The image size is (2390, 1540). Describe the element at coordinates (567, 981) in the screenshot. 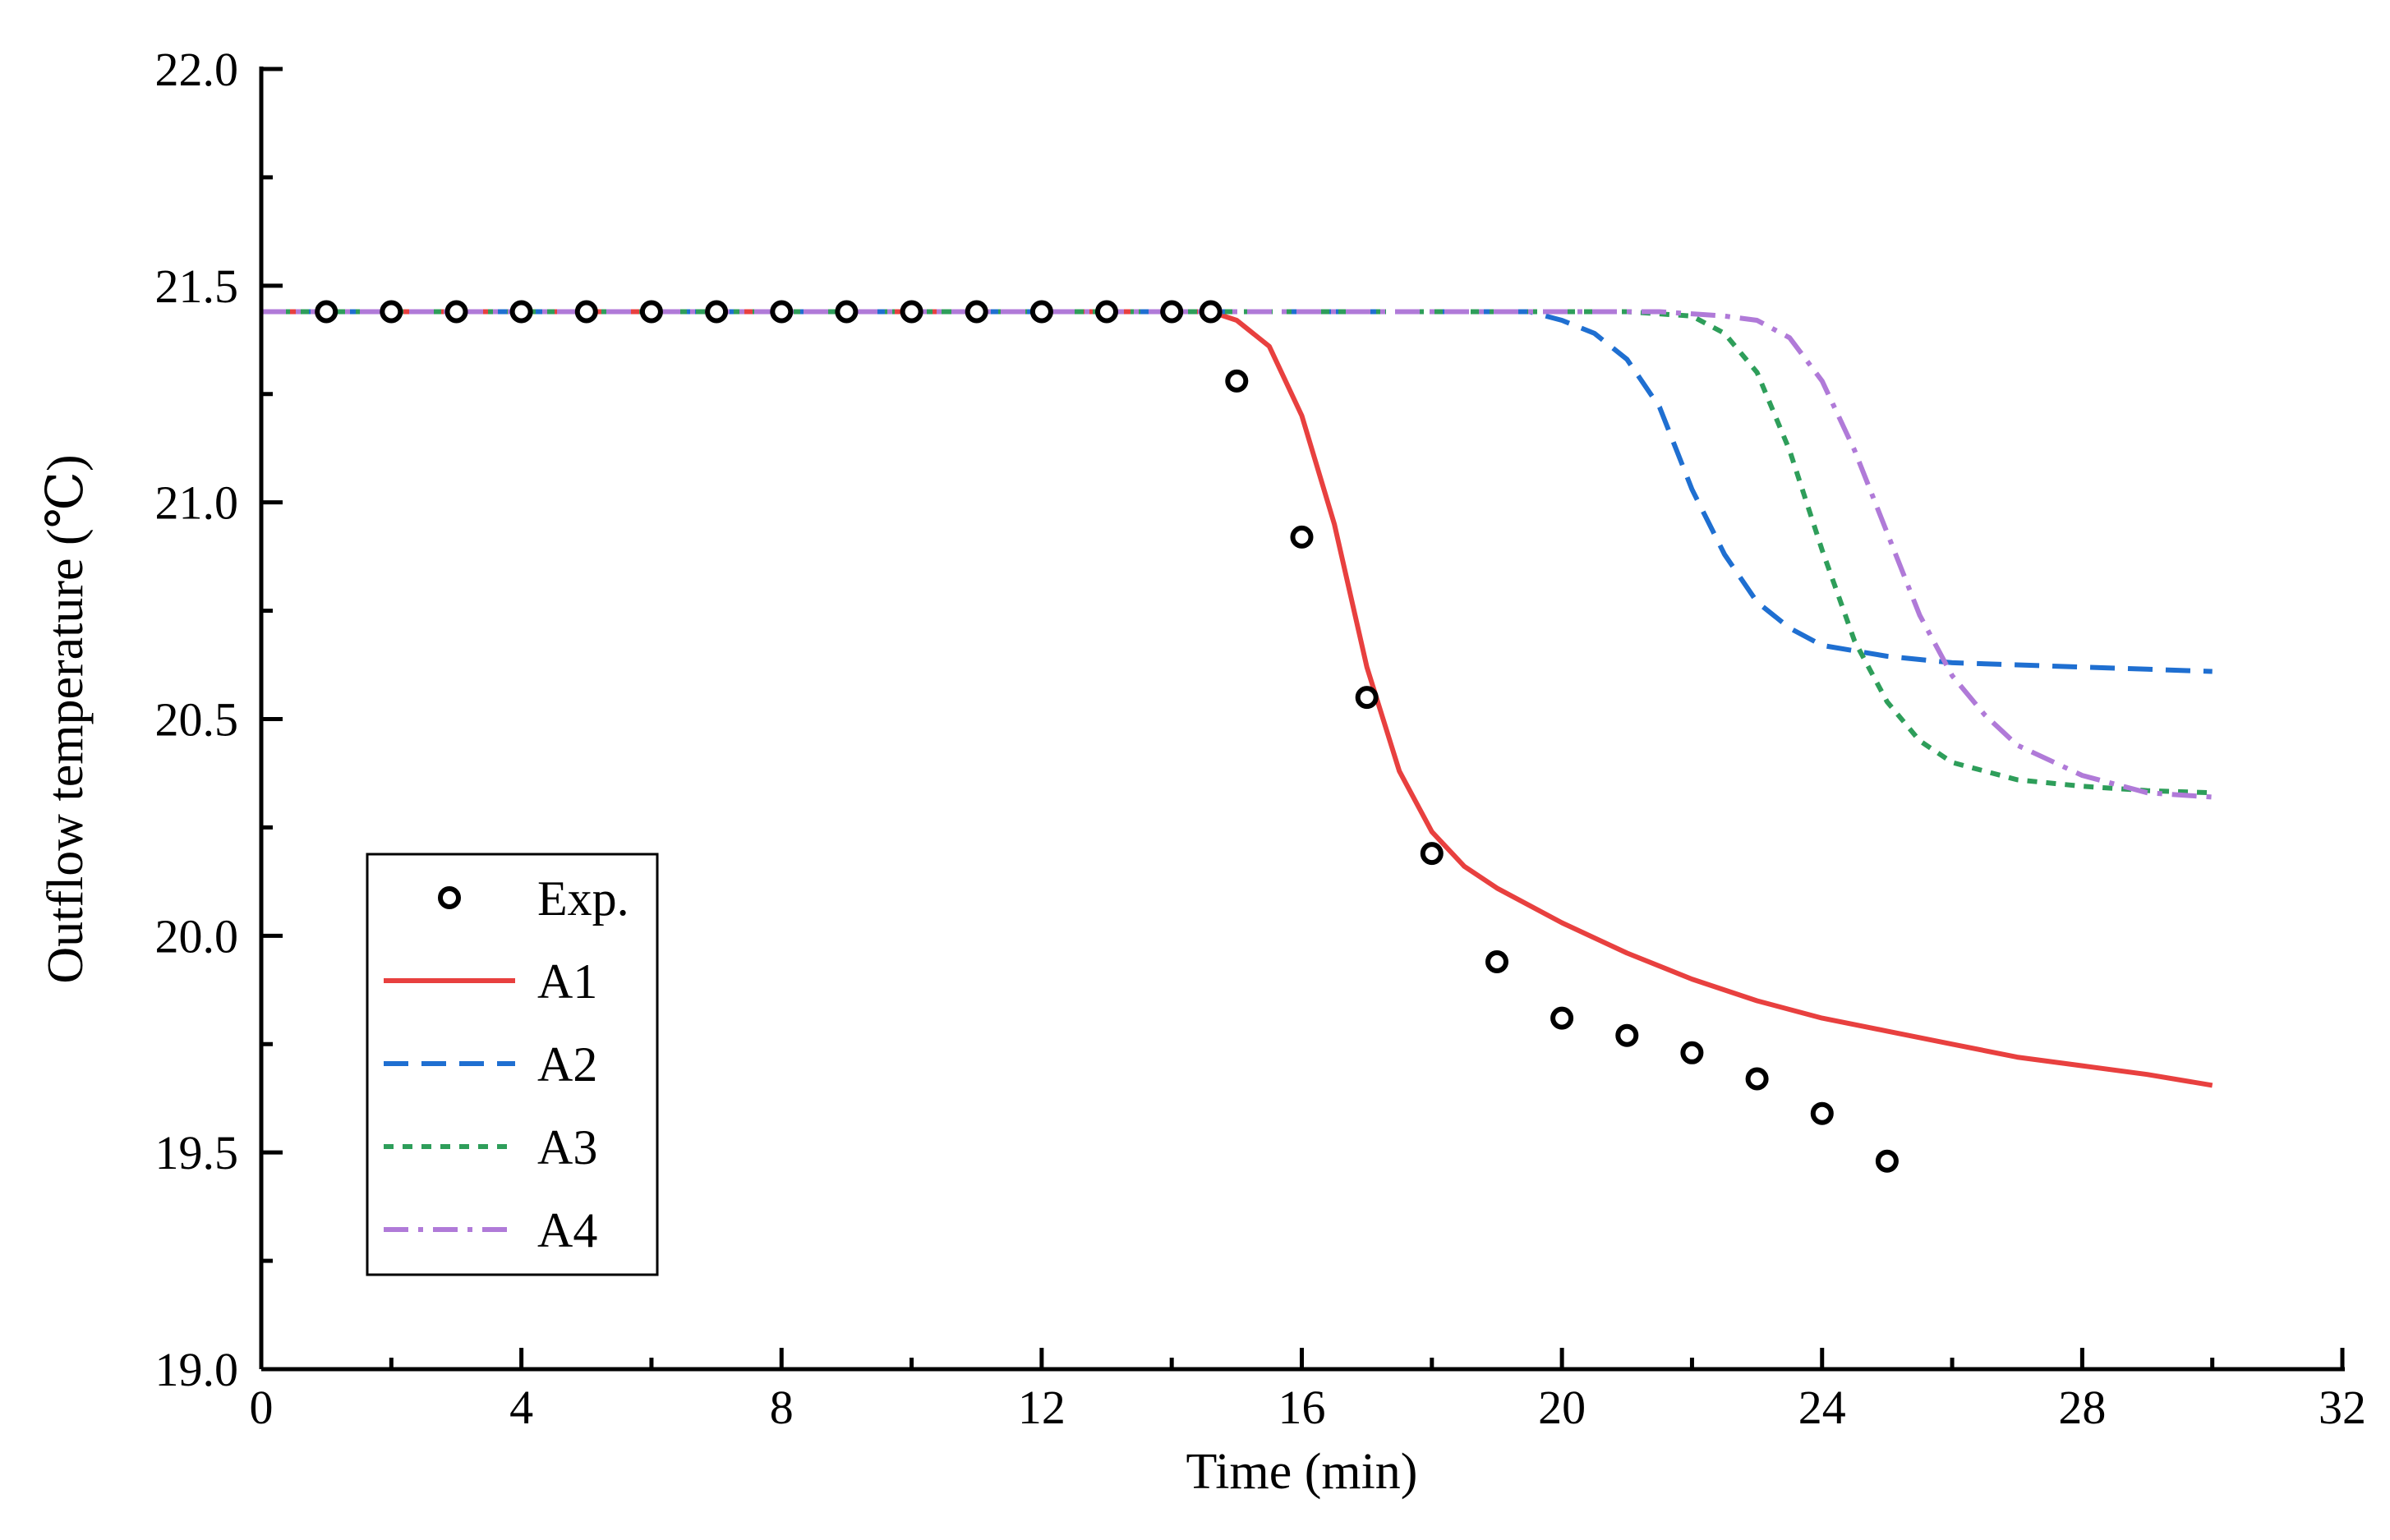

I see `legend-label-a1: A1` at that location.